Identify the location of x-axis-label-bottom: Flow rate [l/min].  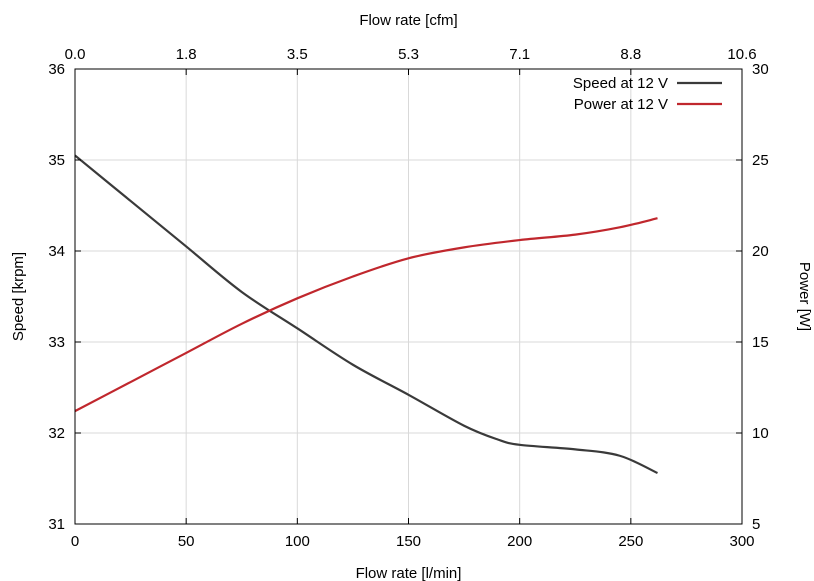
(409, 573).